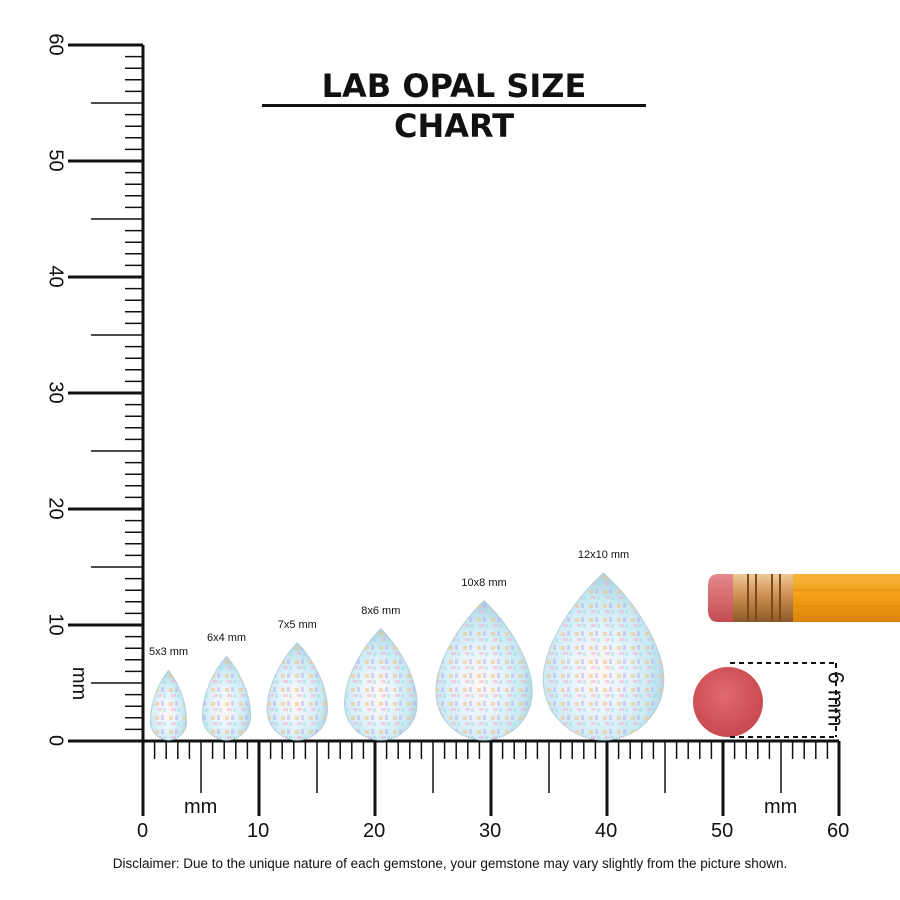 The height and width of the screenshot is (900, 900). Describe the element at coordinates (55, 508) in the screenshot. I see `y-axis-label: 20` at that location.